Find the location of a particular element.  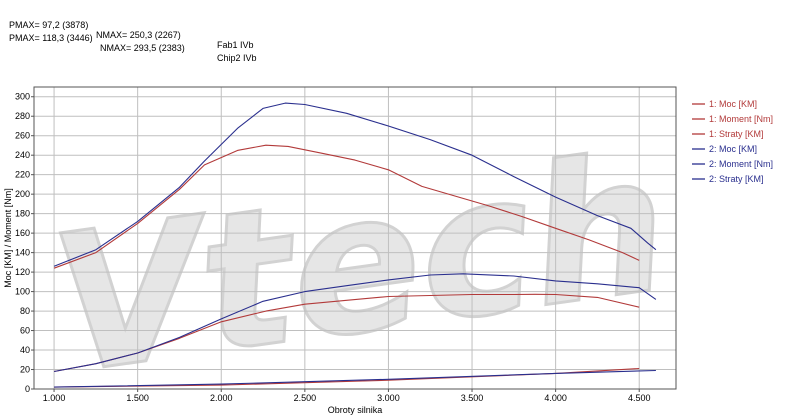

x-tick-label: 1.000 is located at coordinates (54, 398).